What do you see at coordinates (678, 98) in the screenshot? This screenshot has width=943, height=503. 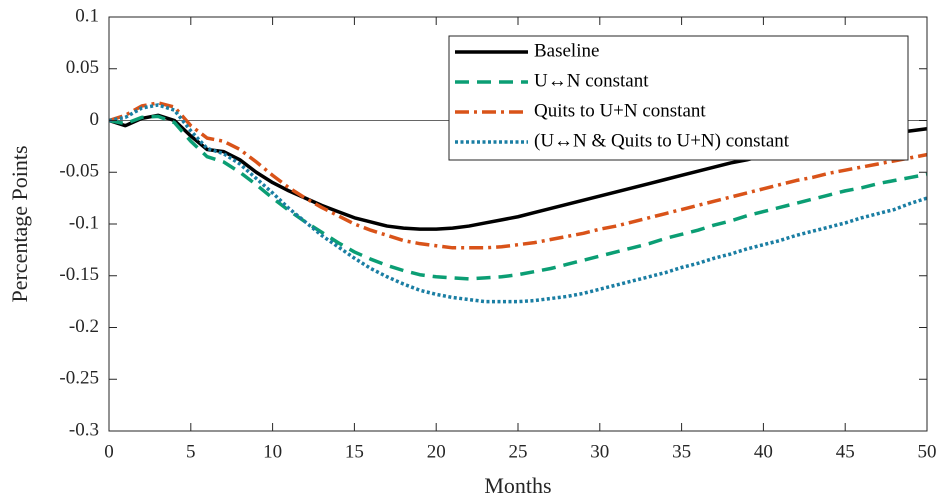 I see `legend-box` at bounding box center [678, 98].